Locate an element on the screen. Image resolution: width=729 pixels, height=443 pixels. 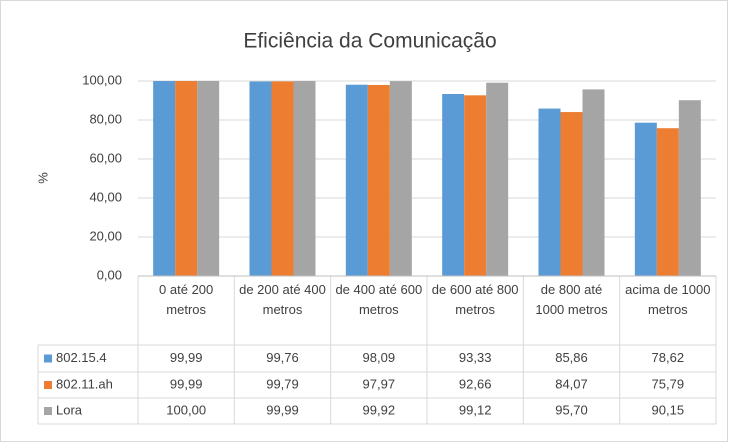
legend-label: 802.15.4 is located at coordinates (81, 357).